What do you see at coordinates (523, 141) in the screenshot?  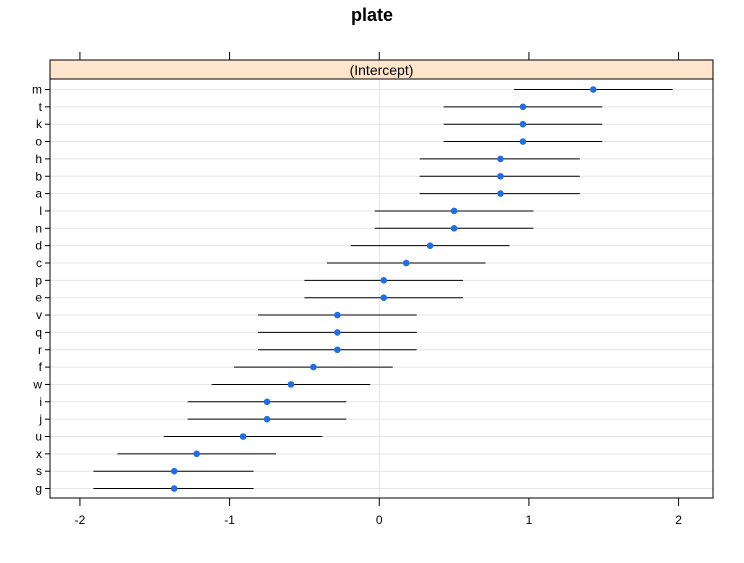 I see `estimate-point-o` at bounding box center [523, 141].